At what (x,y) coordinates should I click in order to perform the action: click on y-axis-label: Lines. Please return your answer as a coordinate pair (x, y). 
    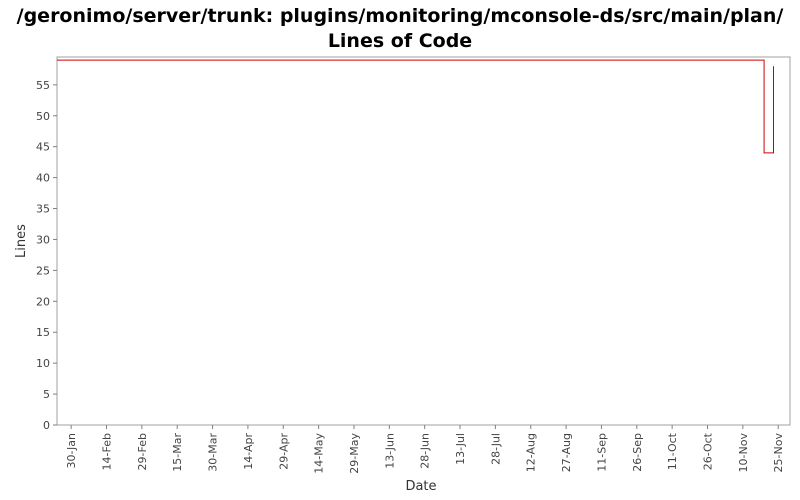
    Looking at the image, I should click on (21, 241).